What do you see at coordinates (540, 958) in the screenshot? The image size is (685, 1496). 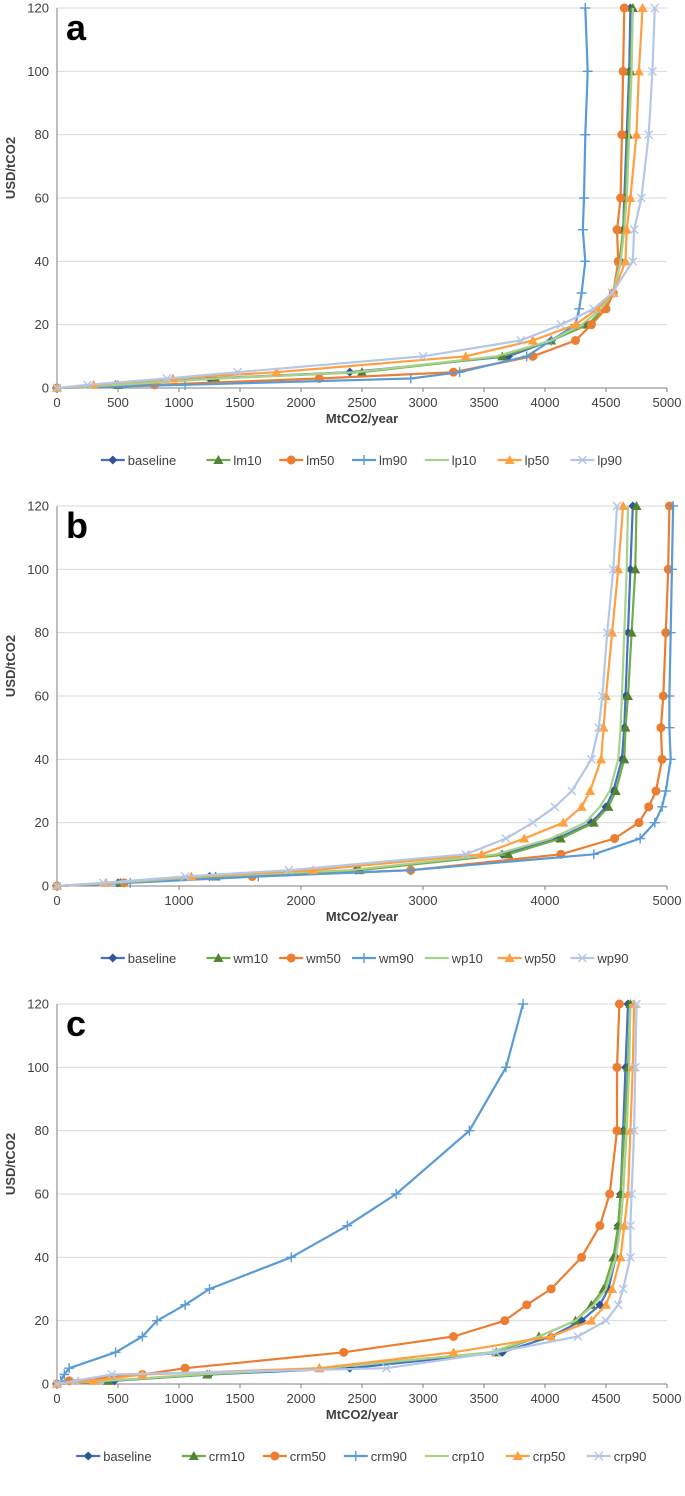 I see `legend-label: wp50` at bounding box center [540, 958].